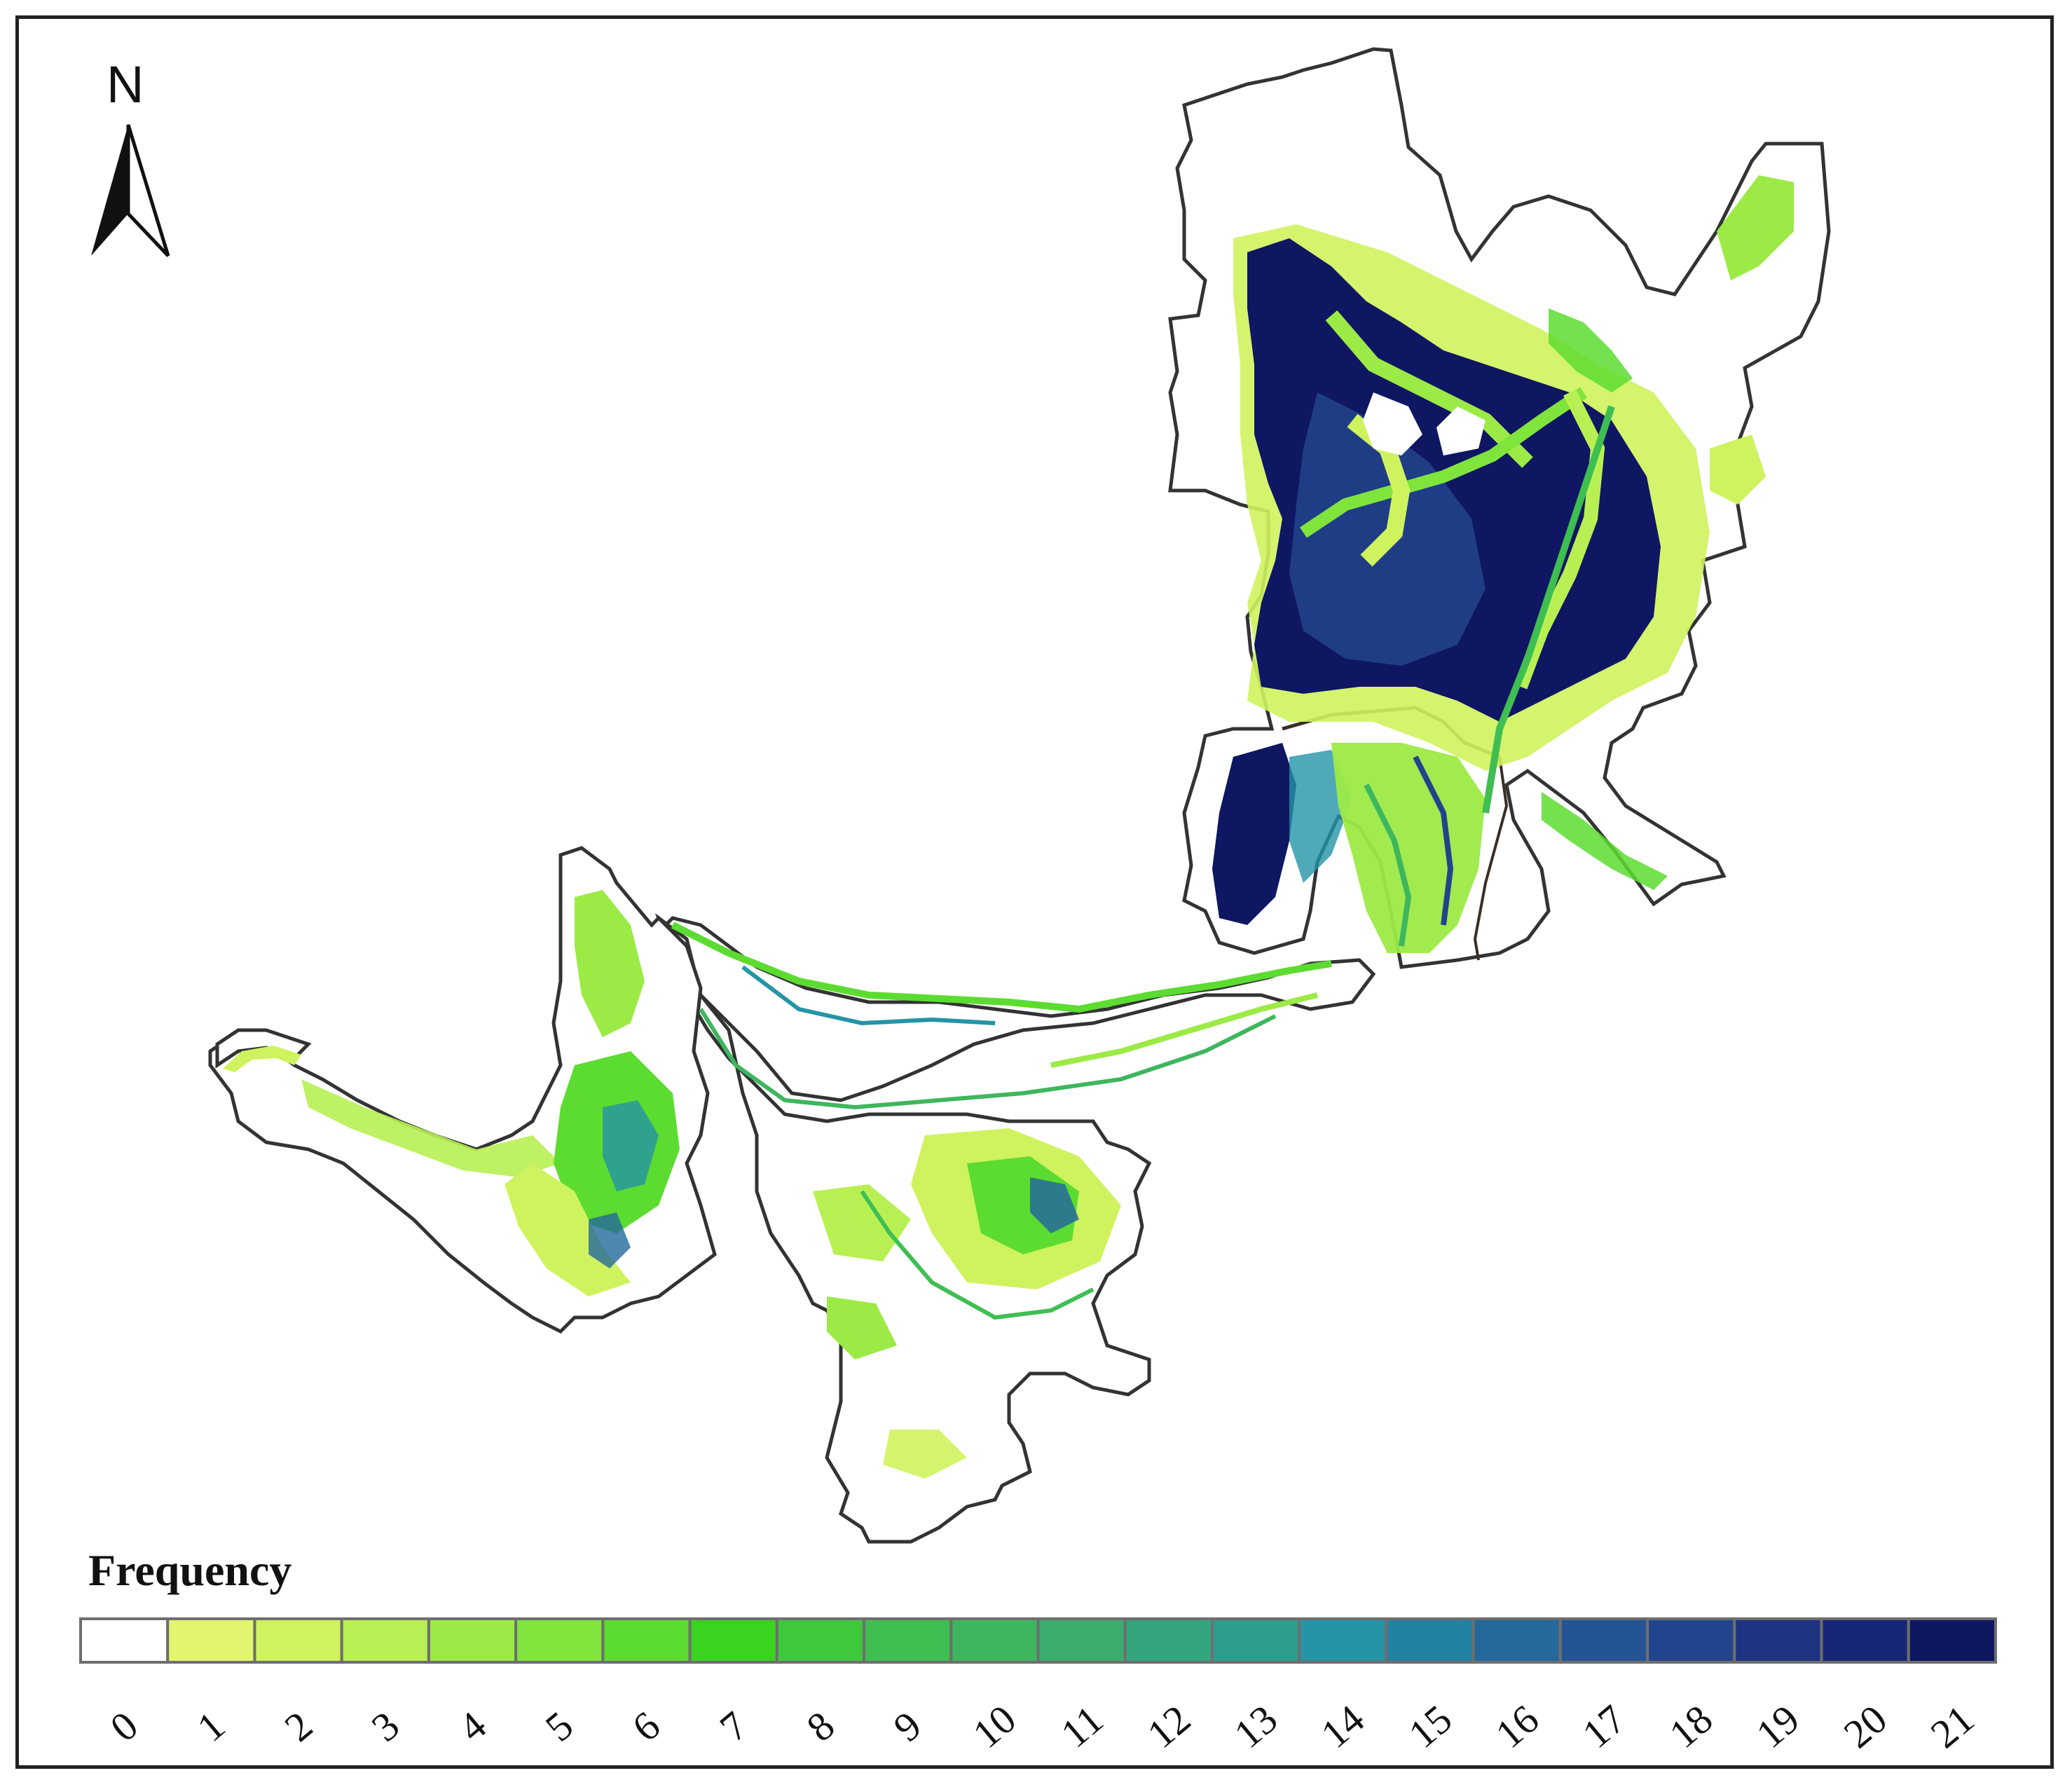 Image resolution: width=2072 pixels, height=1787 pixels. Describe the element at coordinates (1054, 1205) in the screenshot. I see `freq-central-c` at that location.